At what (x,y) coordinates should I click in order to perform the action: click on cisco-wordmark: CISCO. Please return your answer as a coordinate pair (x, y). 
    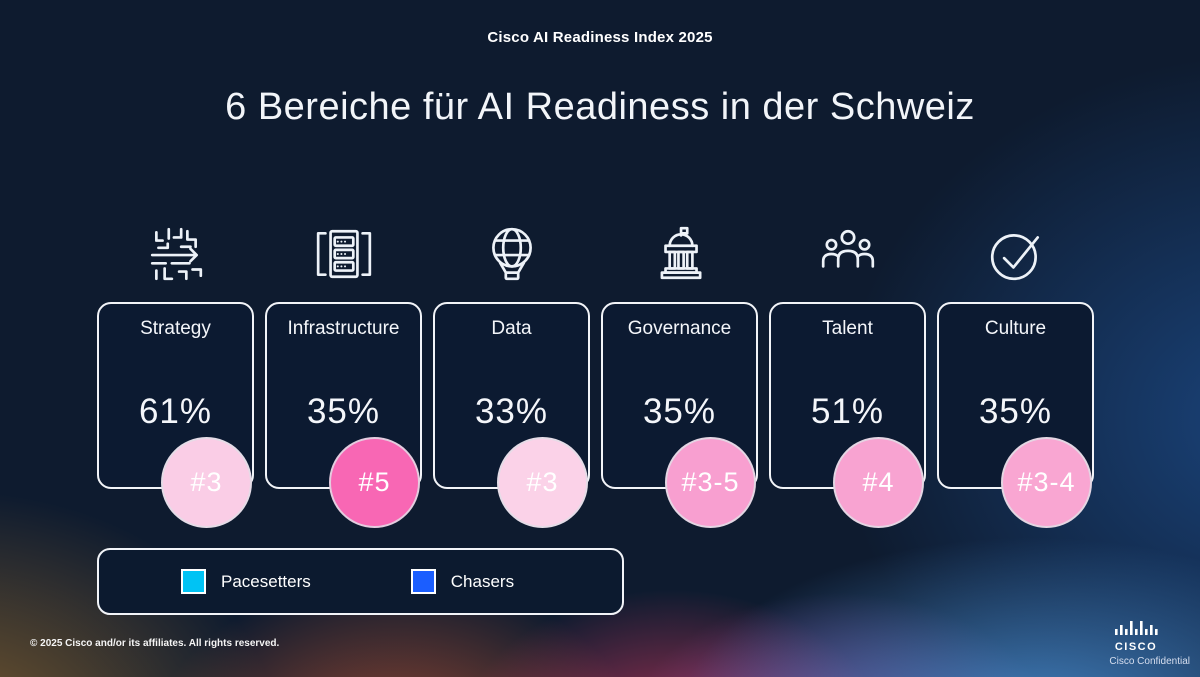
    Looking at the image, I should click on (1136, 647).